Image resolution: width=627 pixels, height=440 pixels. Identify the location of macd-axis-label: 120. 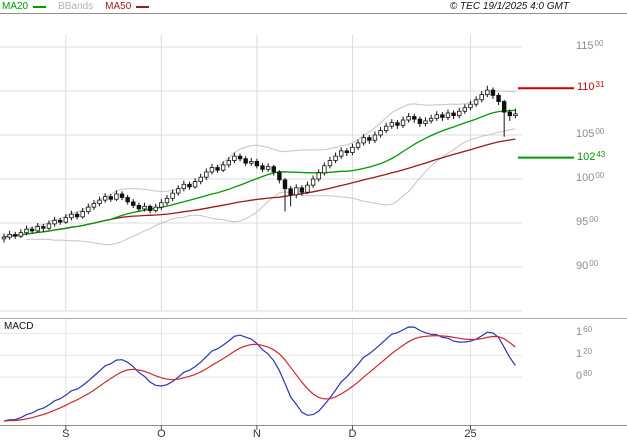
(584, 354).